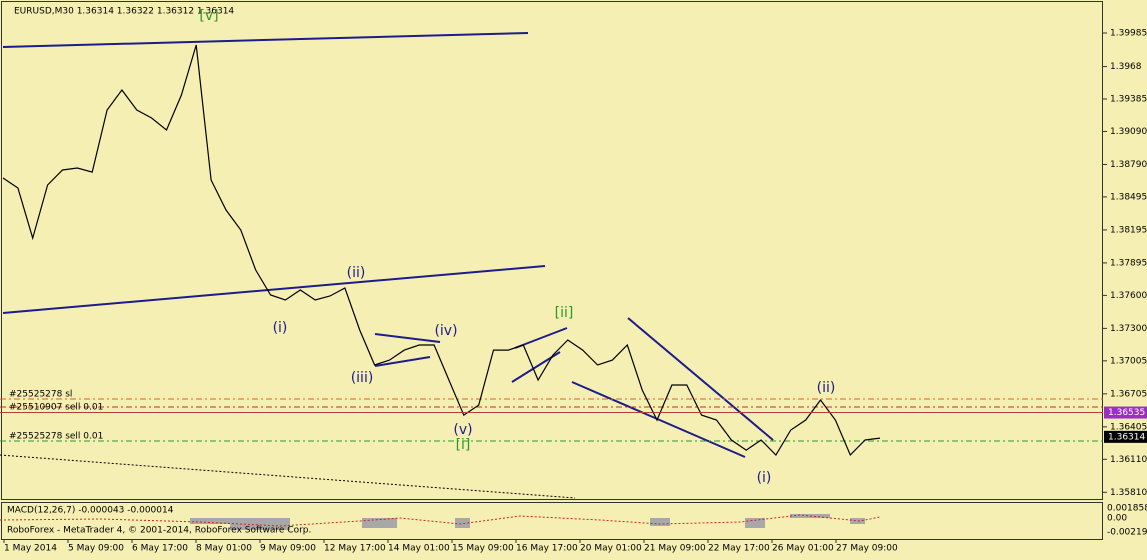 The height and width of the screenshot is (560, 1147). I want to click on y-tick-label: 1.37600, so click(1128, 296).